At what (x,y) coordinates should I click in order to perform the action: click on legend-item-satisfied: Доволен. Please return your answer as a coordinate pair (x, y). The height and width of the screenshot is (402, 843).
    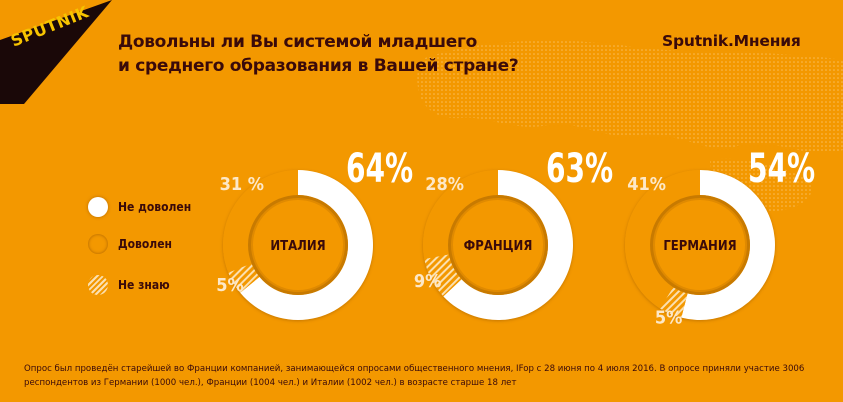
    Looking at the image, I should click on (130, 244).